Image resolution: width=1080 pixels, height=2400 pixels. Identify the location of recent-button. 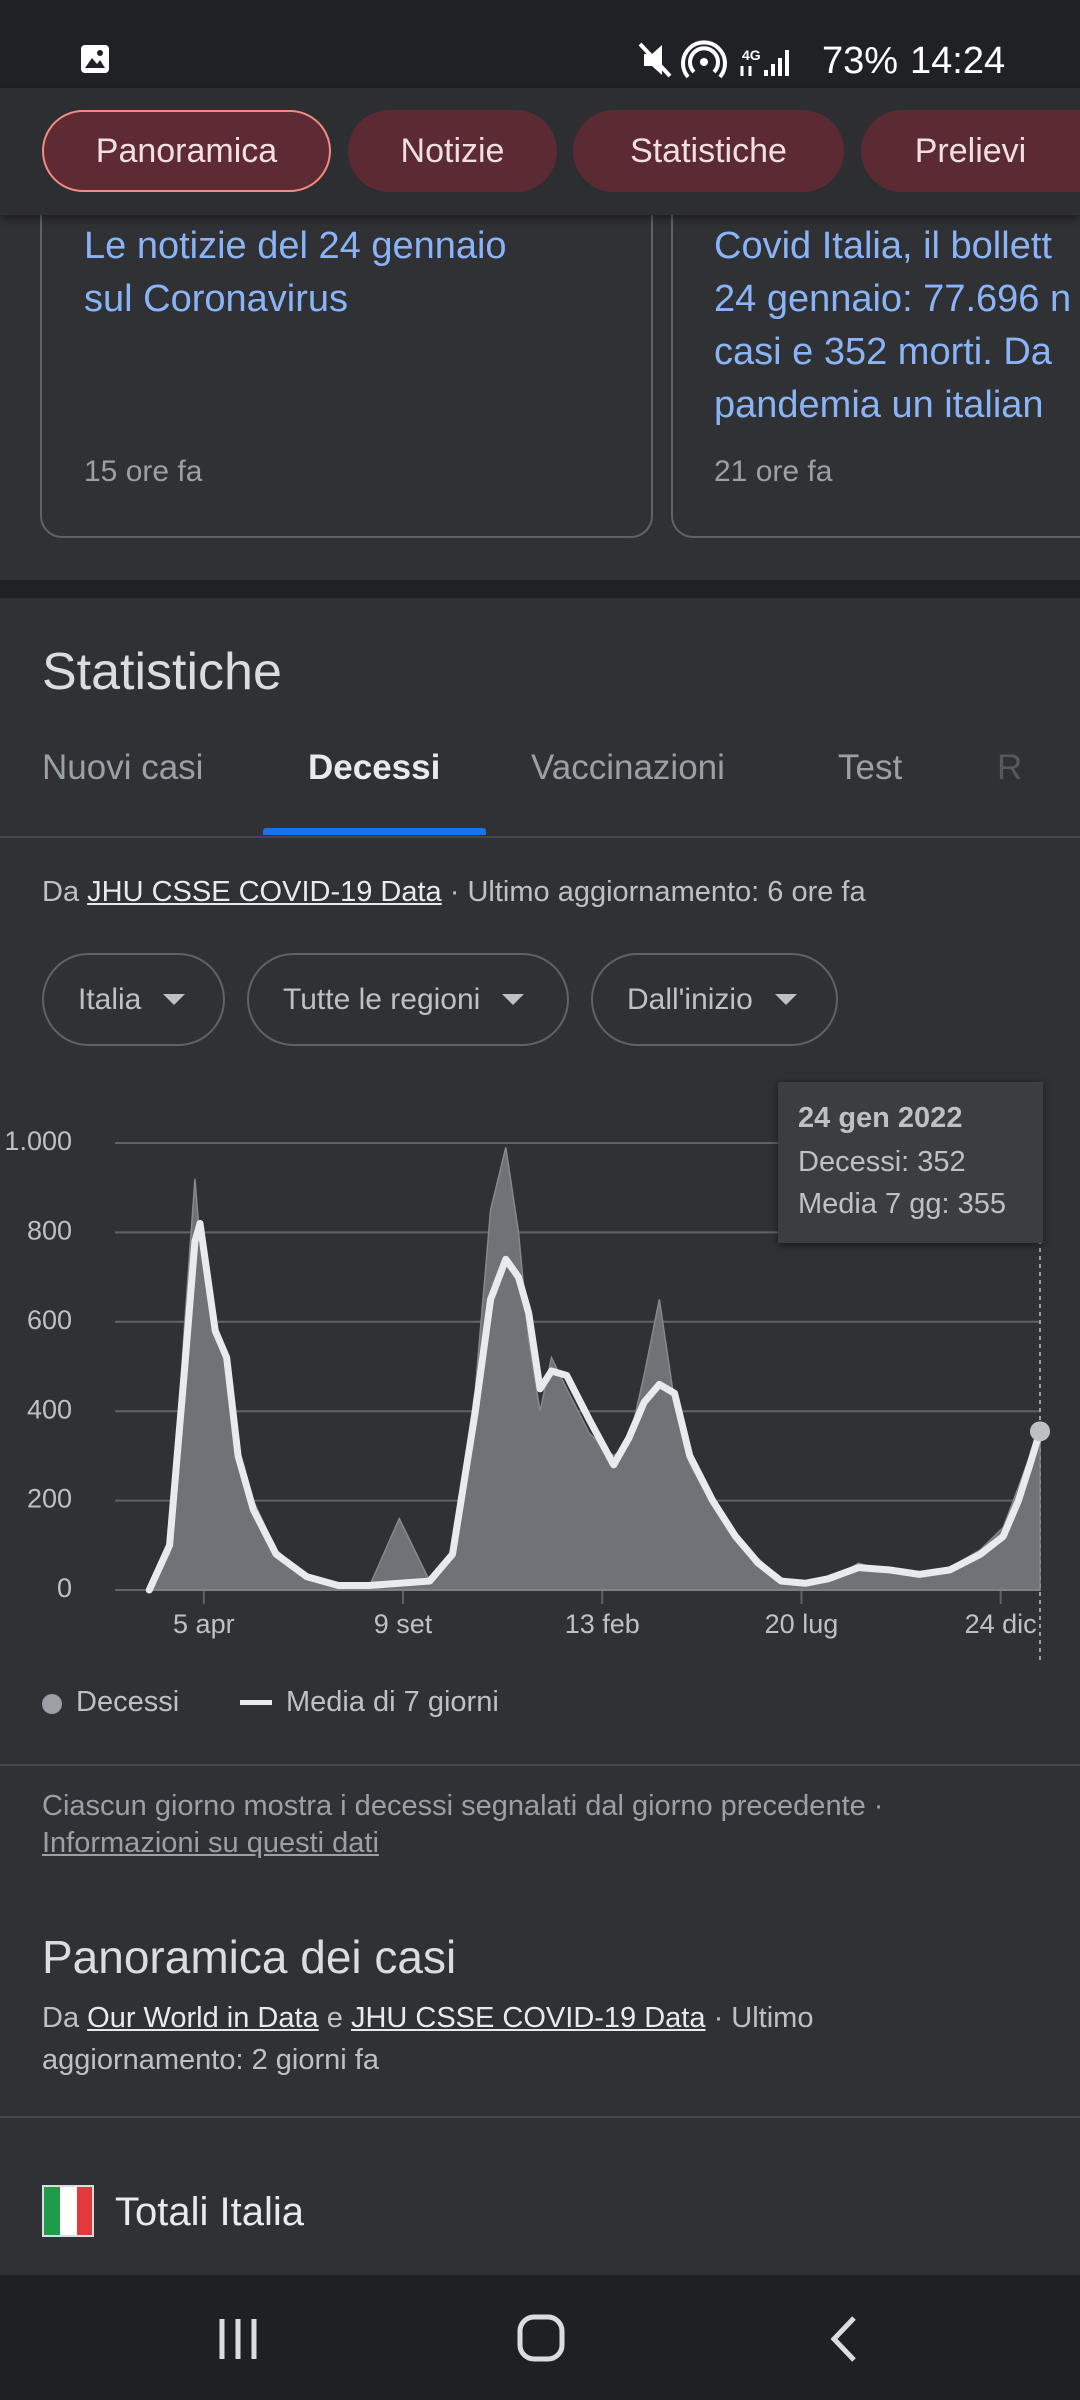
(238, 2339).